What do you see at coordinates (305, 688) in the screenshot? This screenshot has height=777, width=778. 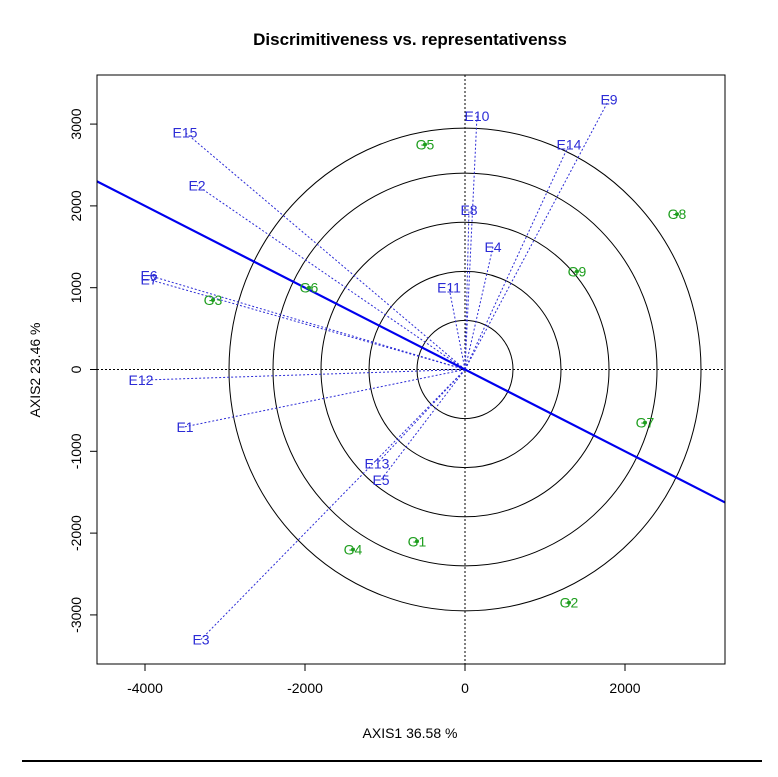 I see `x-tick-label--2000: -2000` at bounding box center [305, 688].